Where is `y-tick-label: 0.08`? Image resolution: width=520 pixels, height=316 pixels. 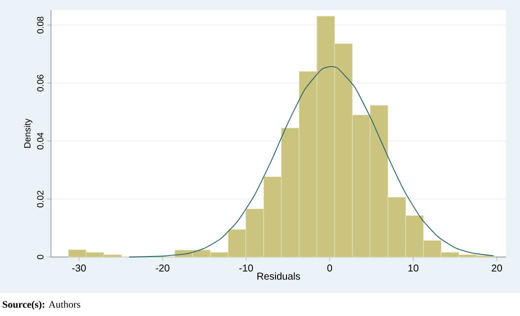
y-tick-label: 0.08 is located at coordinates (40, 25).